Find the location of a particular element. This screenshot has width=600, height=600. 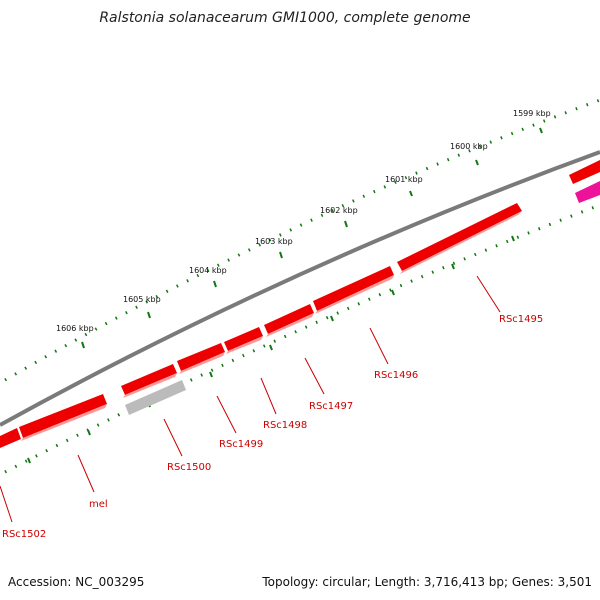

scale-label: 1602 kbp is located at coordinates (339, 210).